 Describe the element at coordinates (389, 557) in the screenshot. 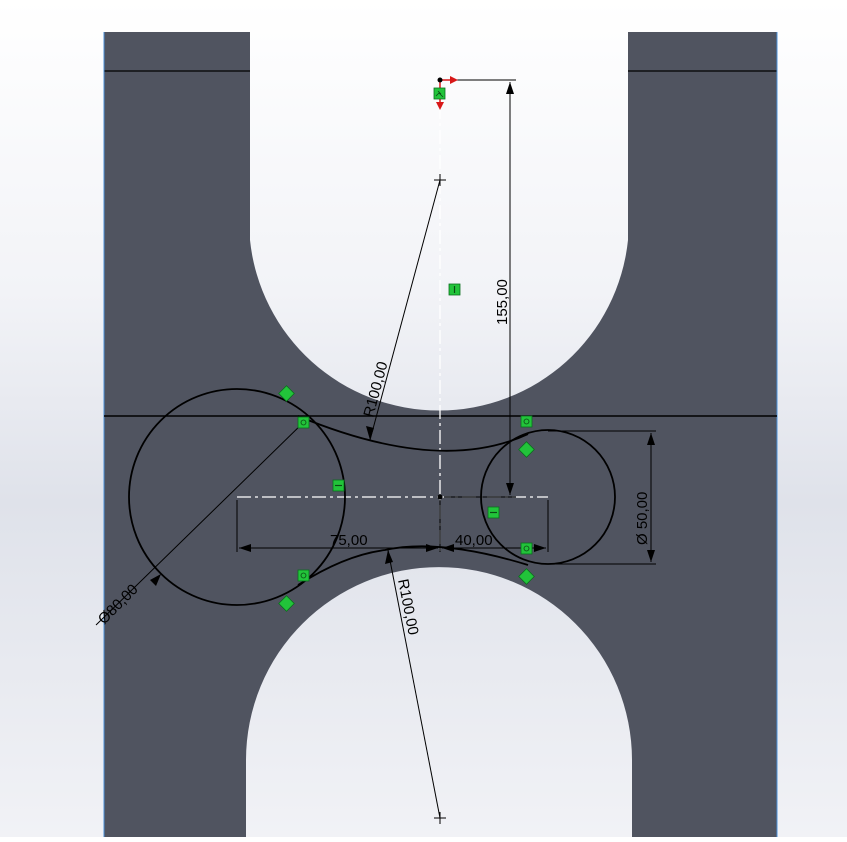

I see `dim-r-lower-arrow` at that location.